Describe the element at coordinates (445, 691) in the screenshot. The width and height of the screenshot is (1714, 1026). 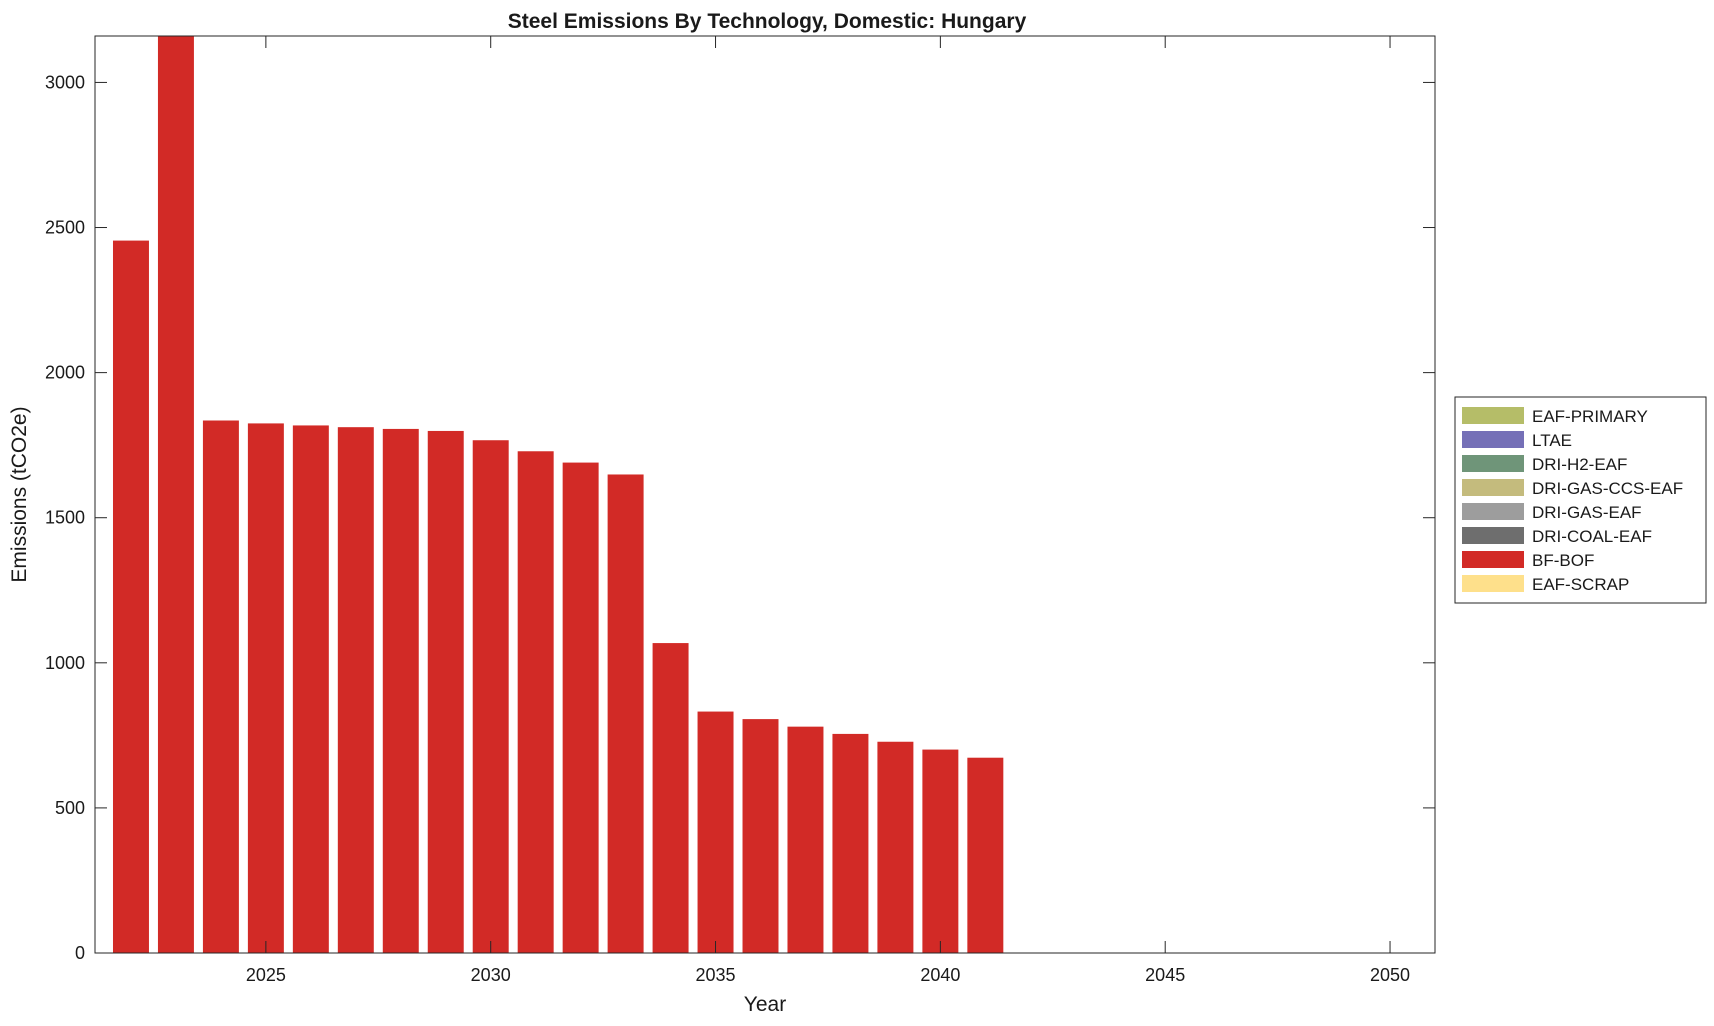
I see `bar-bf-bof-2029` at that location.